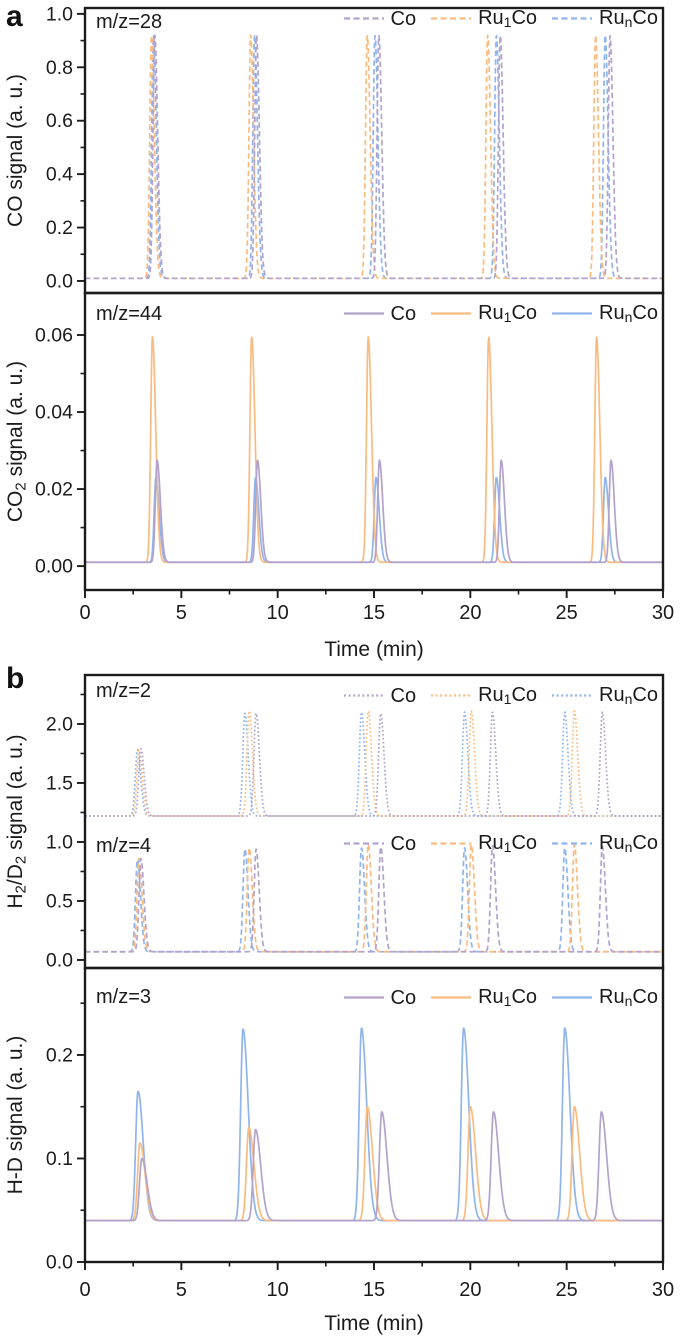 Image resolution: width=685 pixels, height=1342 pixels. Describe the element at coordinates (54, 413) in the screenshot. I see `ytick-label: 0.04` at that location.